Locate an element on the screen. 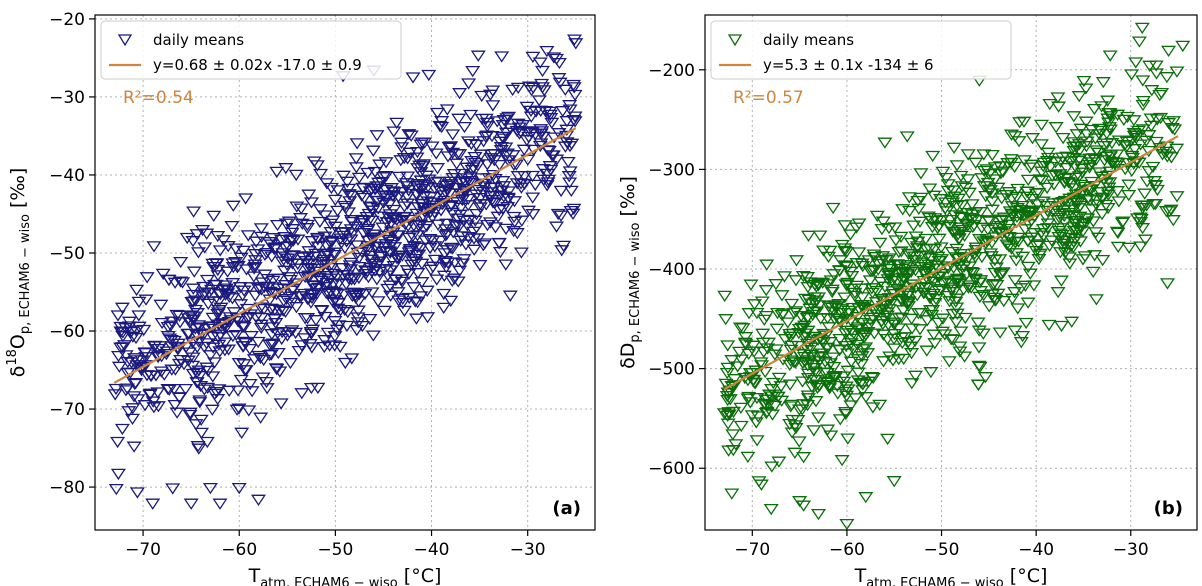 This screenshot has height=586, width=1202. x-axis-label: Tatm, ECHAM6 − wiso [°C] is located at coordinates (951, 575).